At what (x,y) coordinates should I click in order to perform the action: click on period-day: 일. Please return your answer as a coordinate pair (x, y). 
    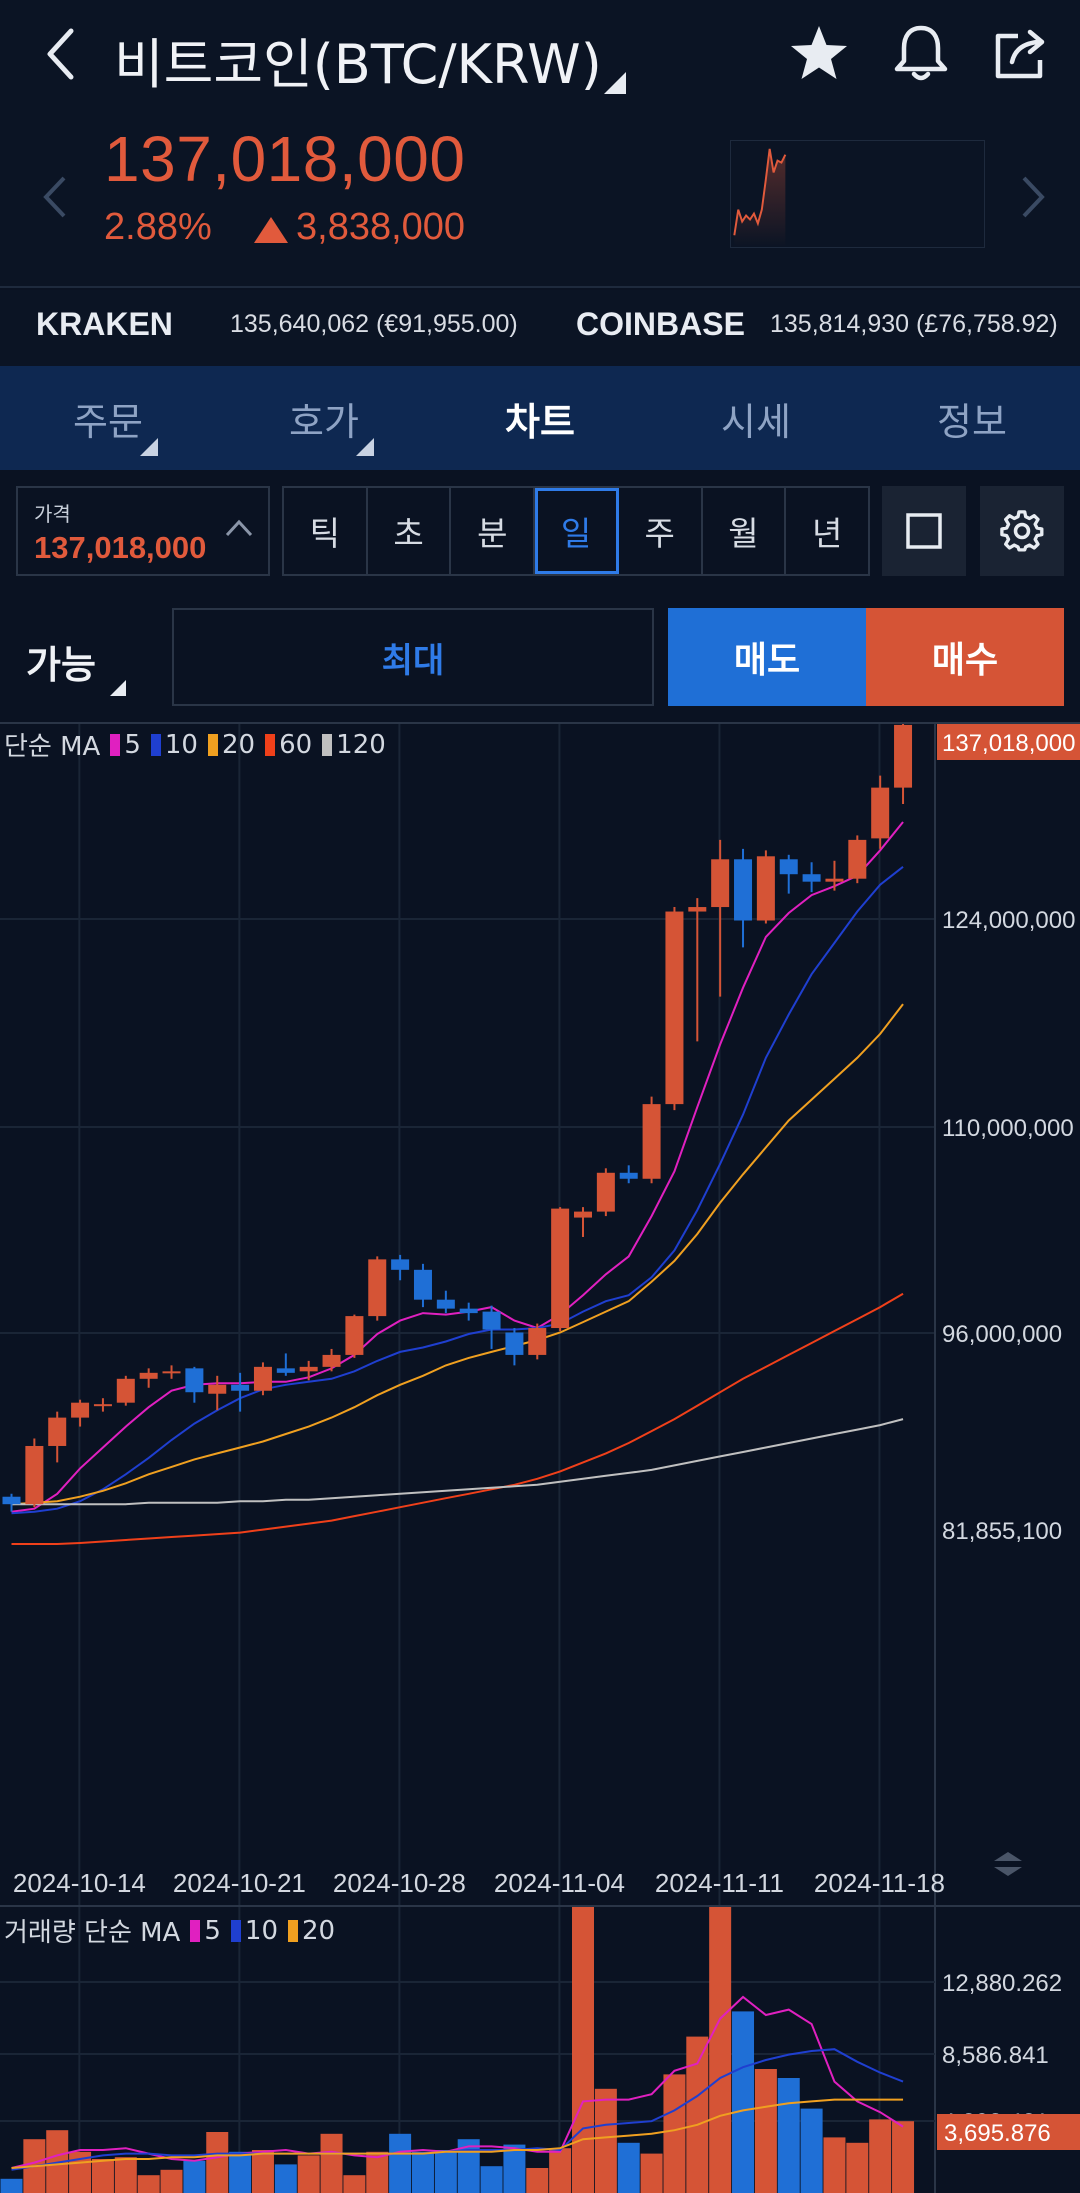
    Looking at the image, I should click on (577, 531).